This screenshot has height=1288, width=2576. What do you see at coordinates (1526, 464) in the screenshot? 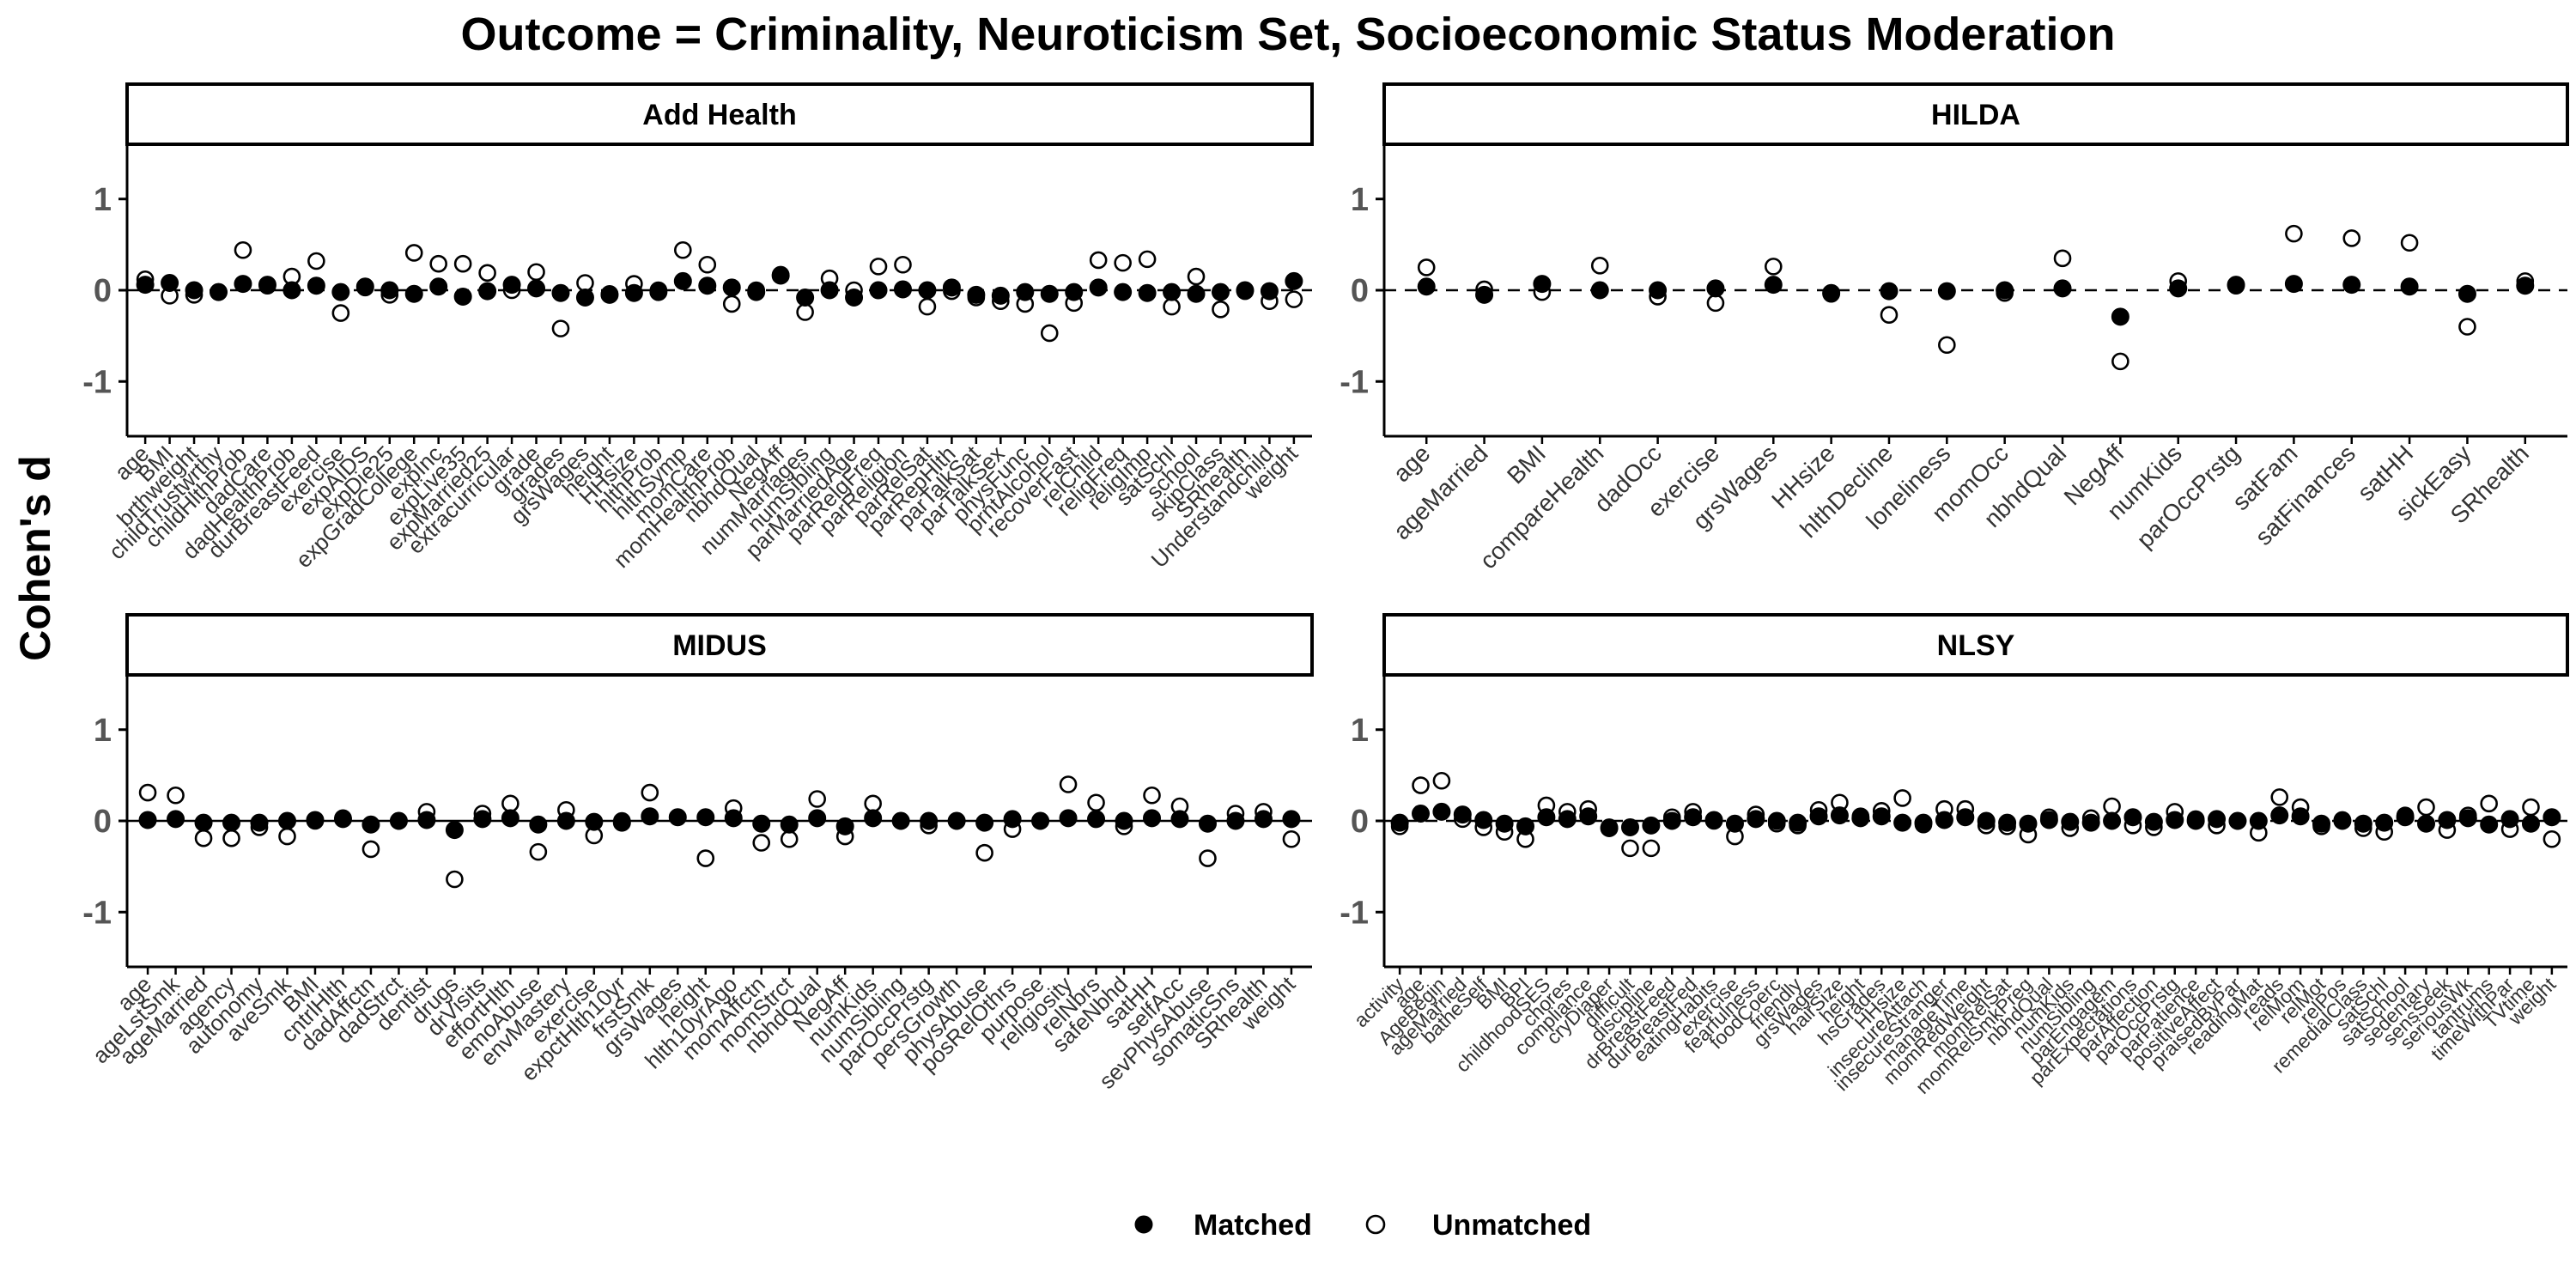
I see `x-tick-label: BMI` at bounding box center [1526, 464].